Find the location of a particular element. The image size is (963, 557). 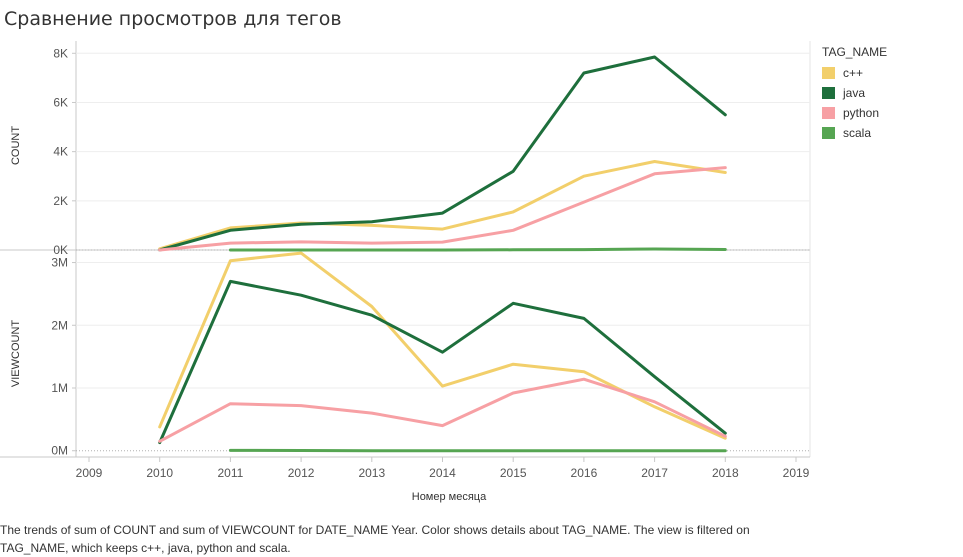

x-tick-label: 2010 is located at coordinates (159, 473).